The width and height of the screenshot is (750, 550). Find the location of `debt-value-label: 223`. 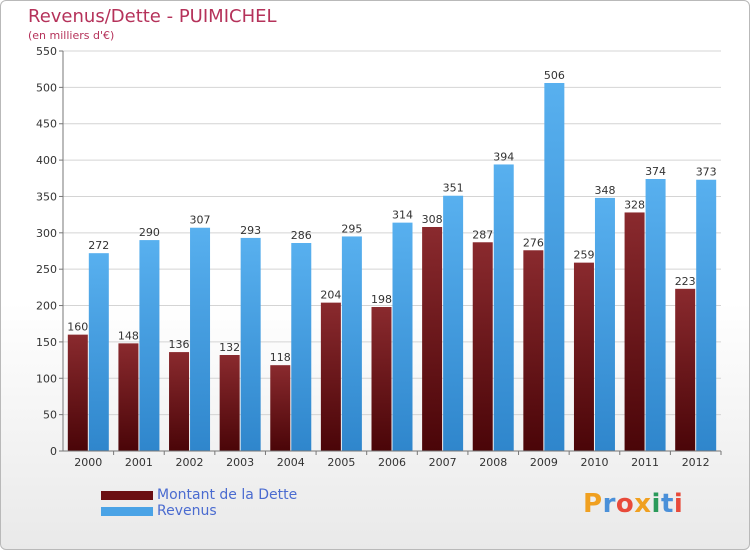

debt-value-label: 223 is located at coordinates (685, 281).